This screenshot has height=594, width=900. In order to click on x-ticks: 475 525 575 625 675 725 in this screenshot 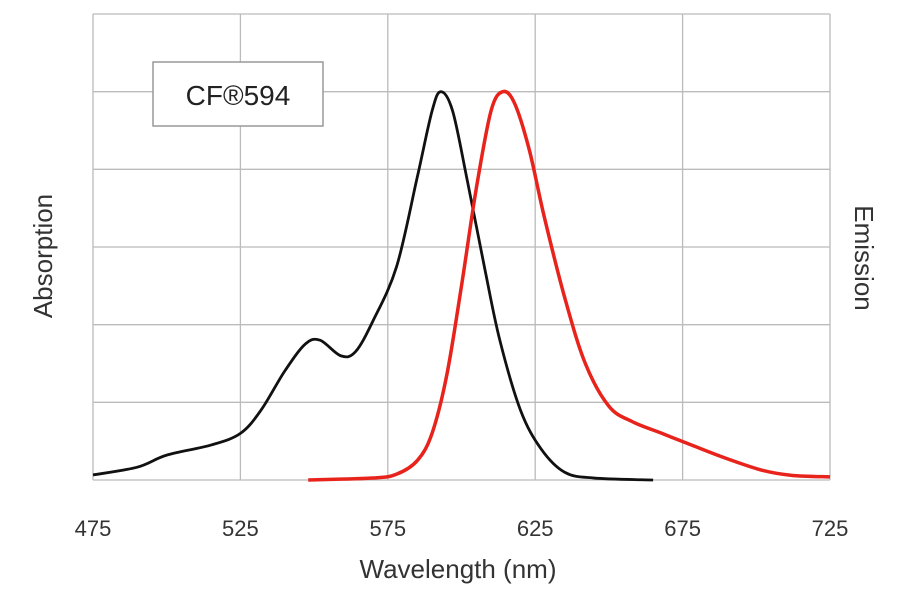, I will do `click(462, 528)`.